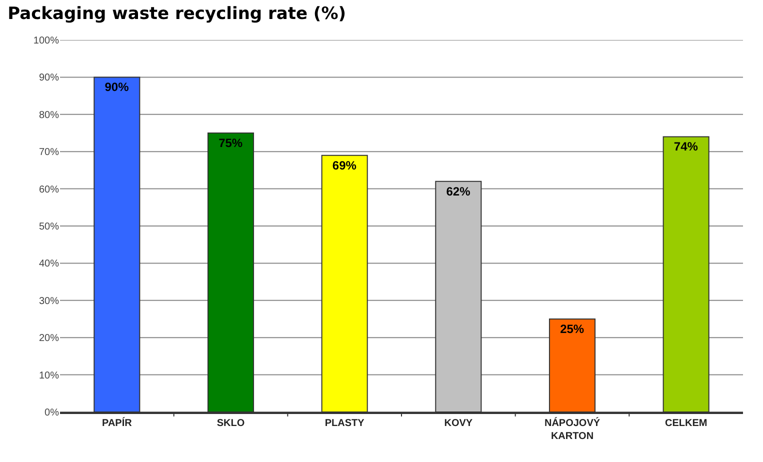  Describe the element at coordinates (49, 301) in the screenshot. I see `y-tick-label: 30%` at that location.